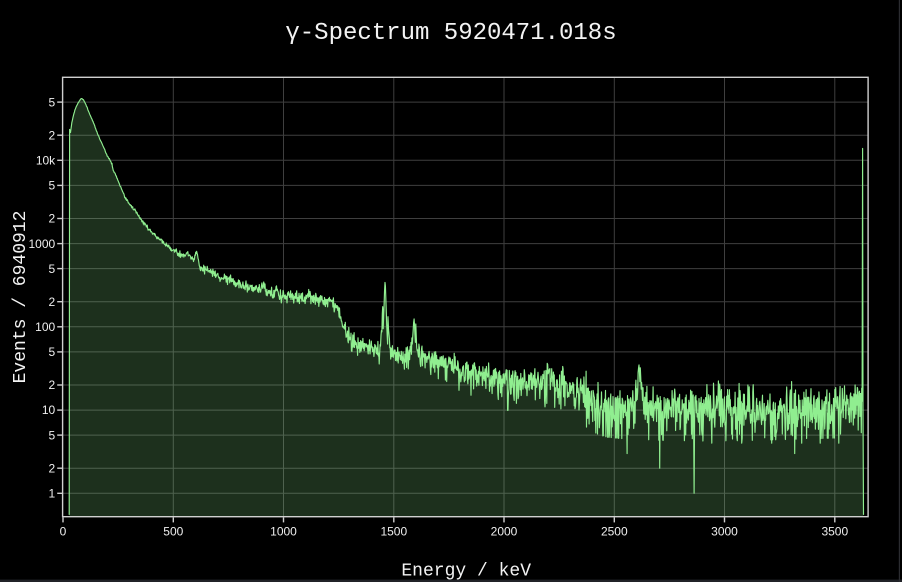 This screenshot has height=582, width=902. I want to click on svg-text: 100, so click(45, 327).